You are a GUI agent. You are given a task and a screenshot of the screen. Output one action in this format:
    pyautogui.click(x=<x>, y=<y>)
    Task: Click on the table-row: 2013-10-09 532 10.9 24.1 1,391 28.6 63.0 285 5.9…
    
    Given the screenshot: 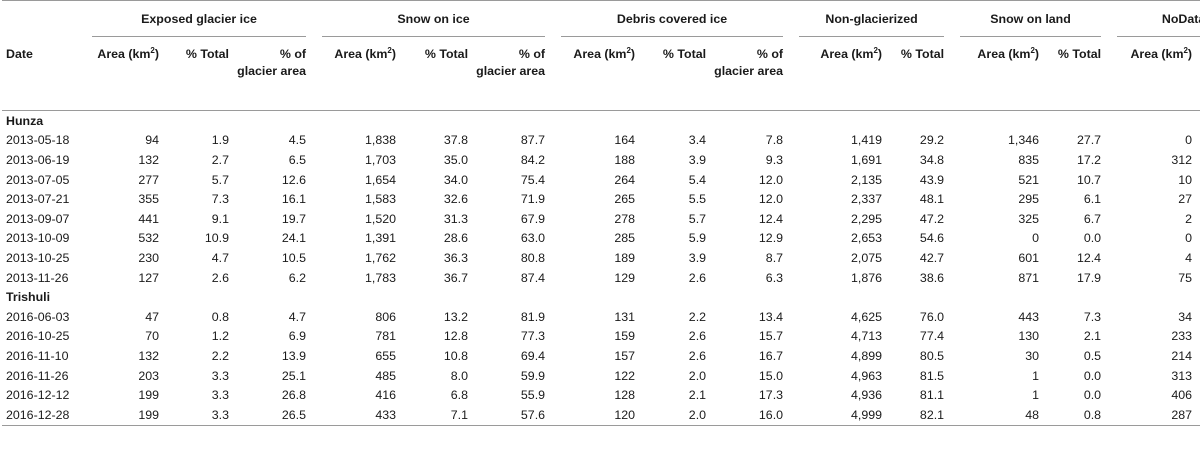 What is the action you would take?
    pyautogui.click(x=601, y=239)
    